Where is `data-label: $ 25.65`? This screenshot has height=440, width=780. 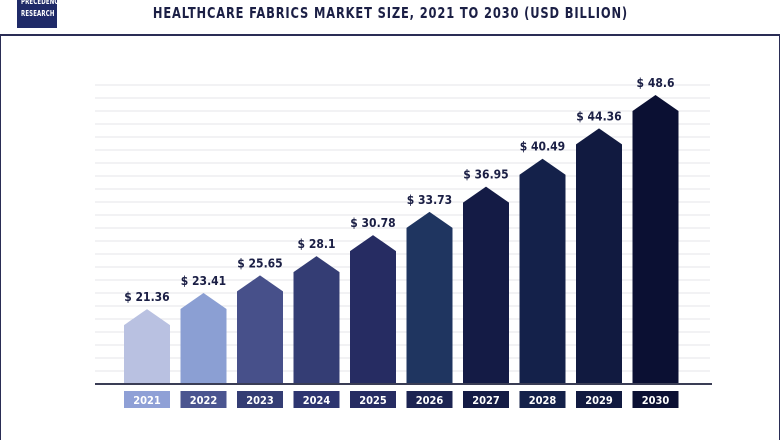
data-label: $ 25.65 is located at coordinates (259, 263).